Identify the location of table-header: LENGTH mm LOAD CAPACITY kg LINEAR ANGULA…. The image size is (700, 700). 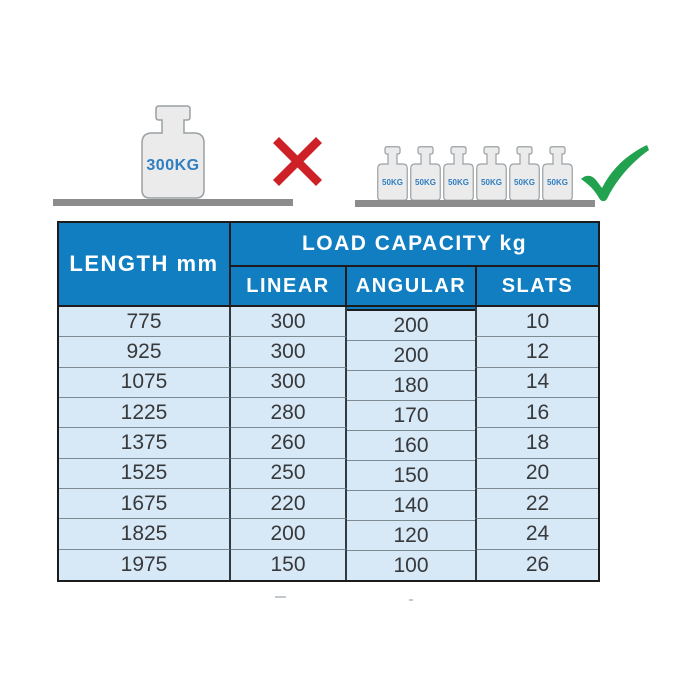
(328, 265).